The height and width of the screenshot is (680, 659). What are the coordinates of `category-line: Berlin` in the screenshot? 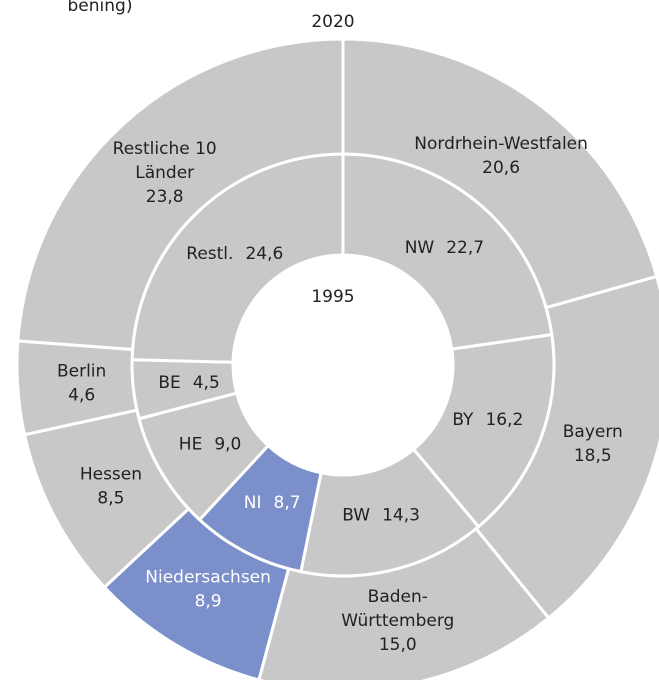 It's located at (81, 372).